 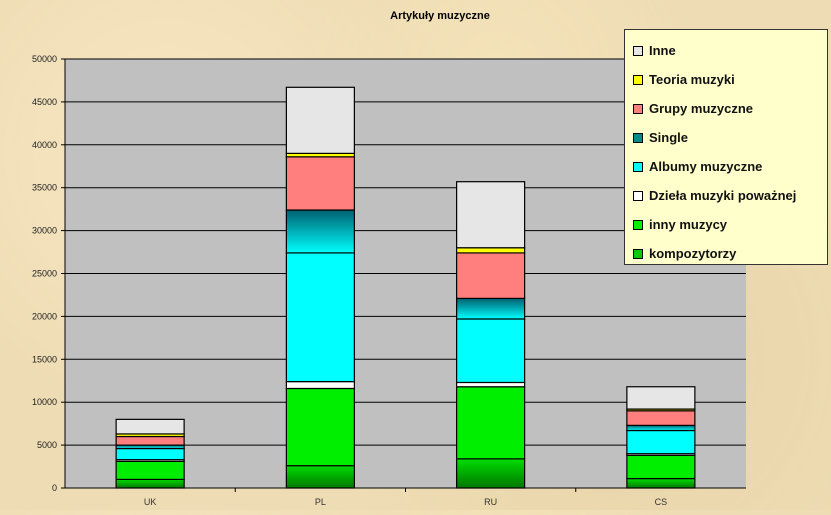 What do you see at coordinates (44, 359) in the screenshot?
I see `y-tick-label: 15000` at bounding box center [44, 359].